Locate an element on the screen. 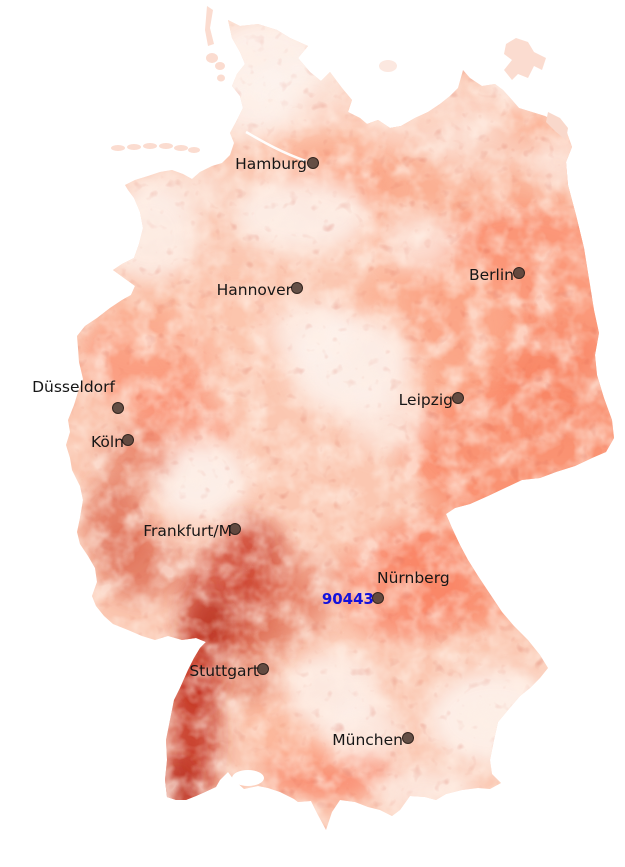  city-dot-m-nchen is located at coordinates (408, 738).